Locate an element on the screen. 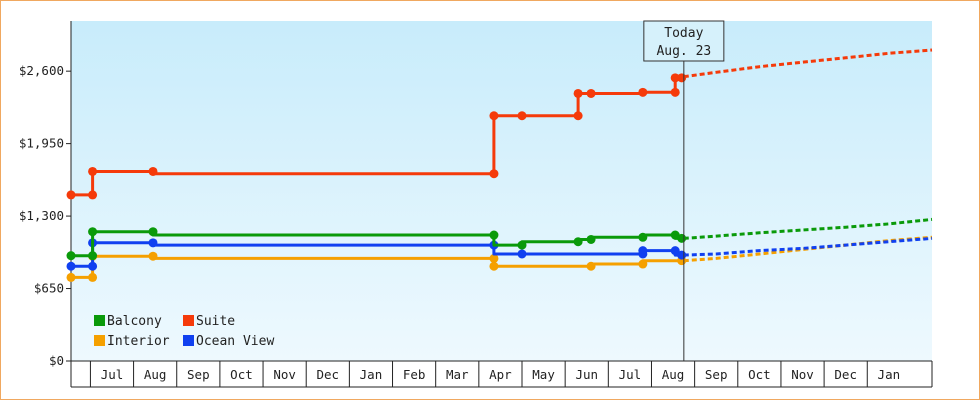 Image resolution: width=980 pixels, height=401 pixels. x-tick-label: Feb is located at coordinates (414, 374).